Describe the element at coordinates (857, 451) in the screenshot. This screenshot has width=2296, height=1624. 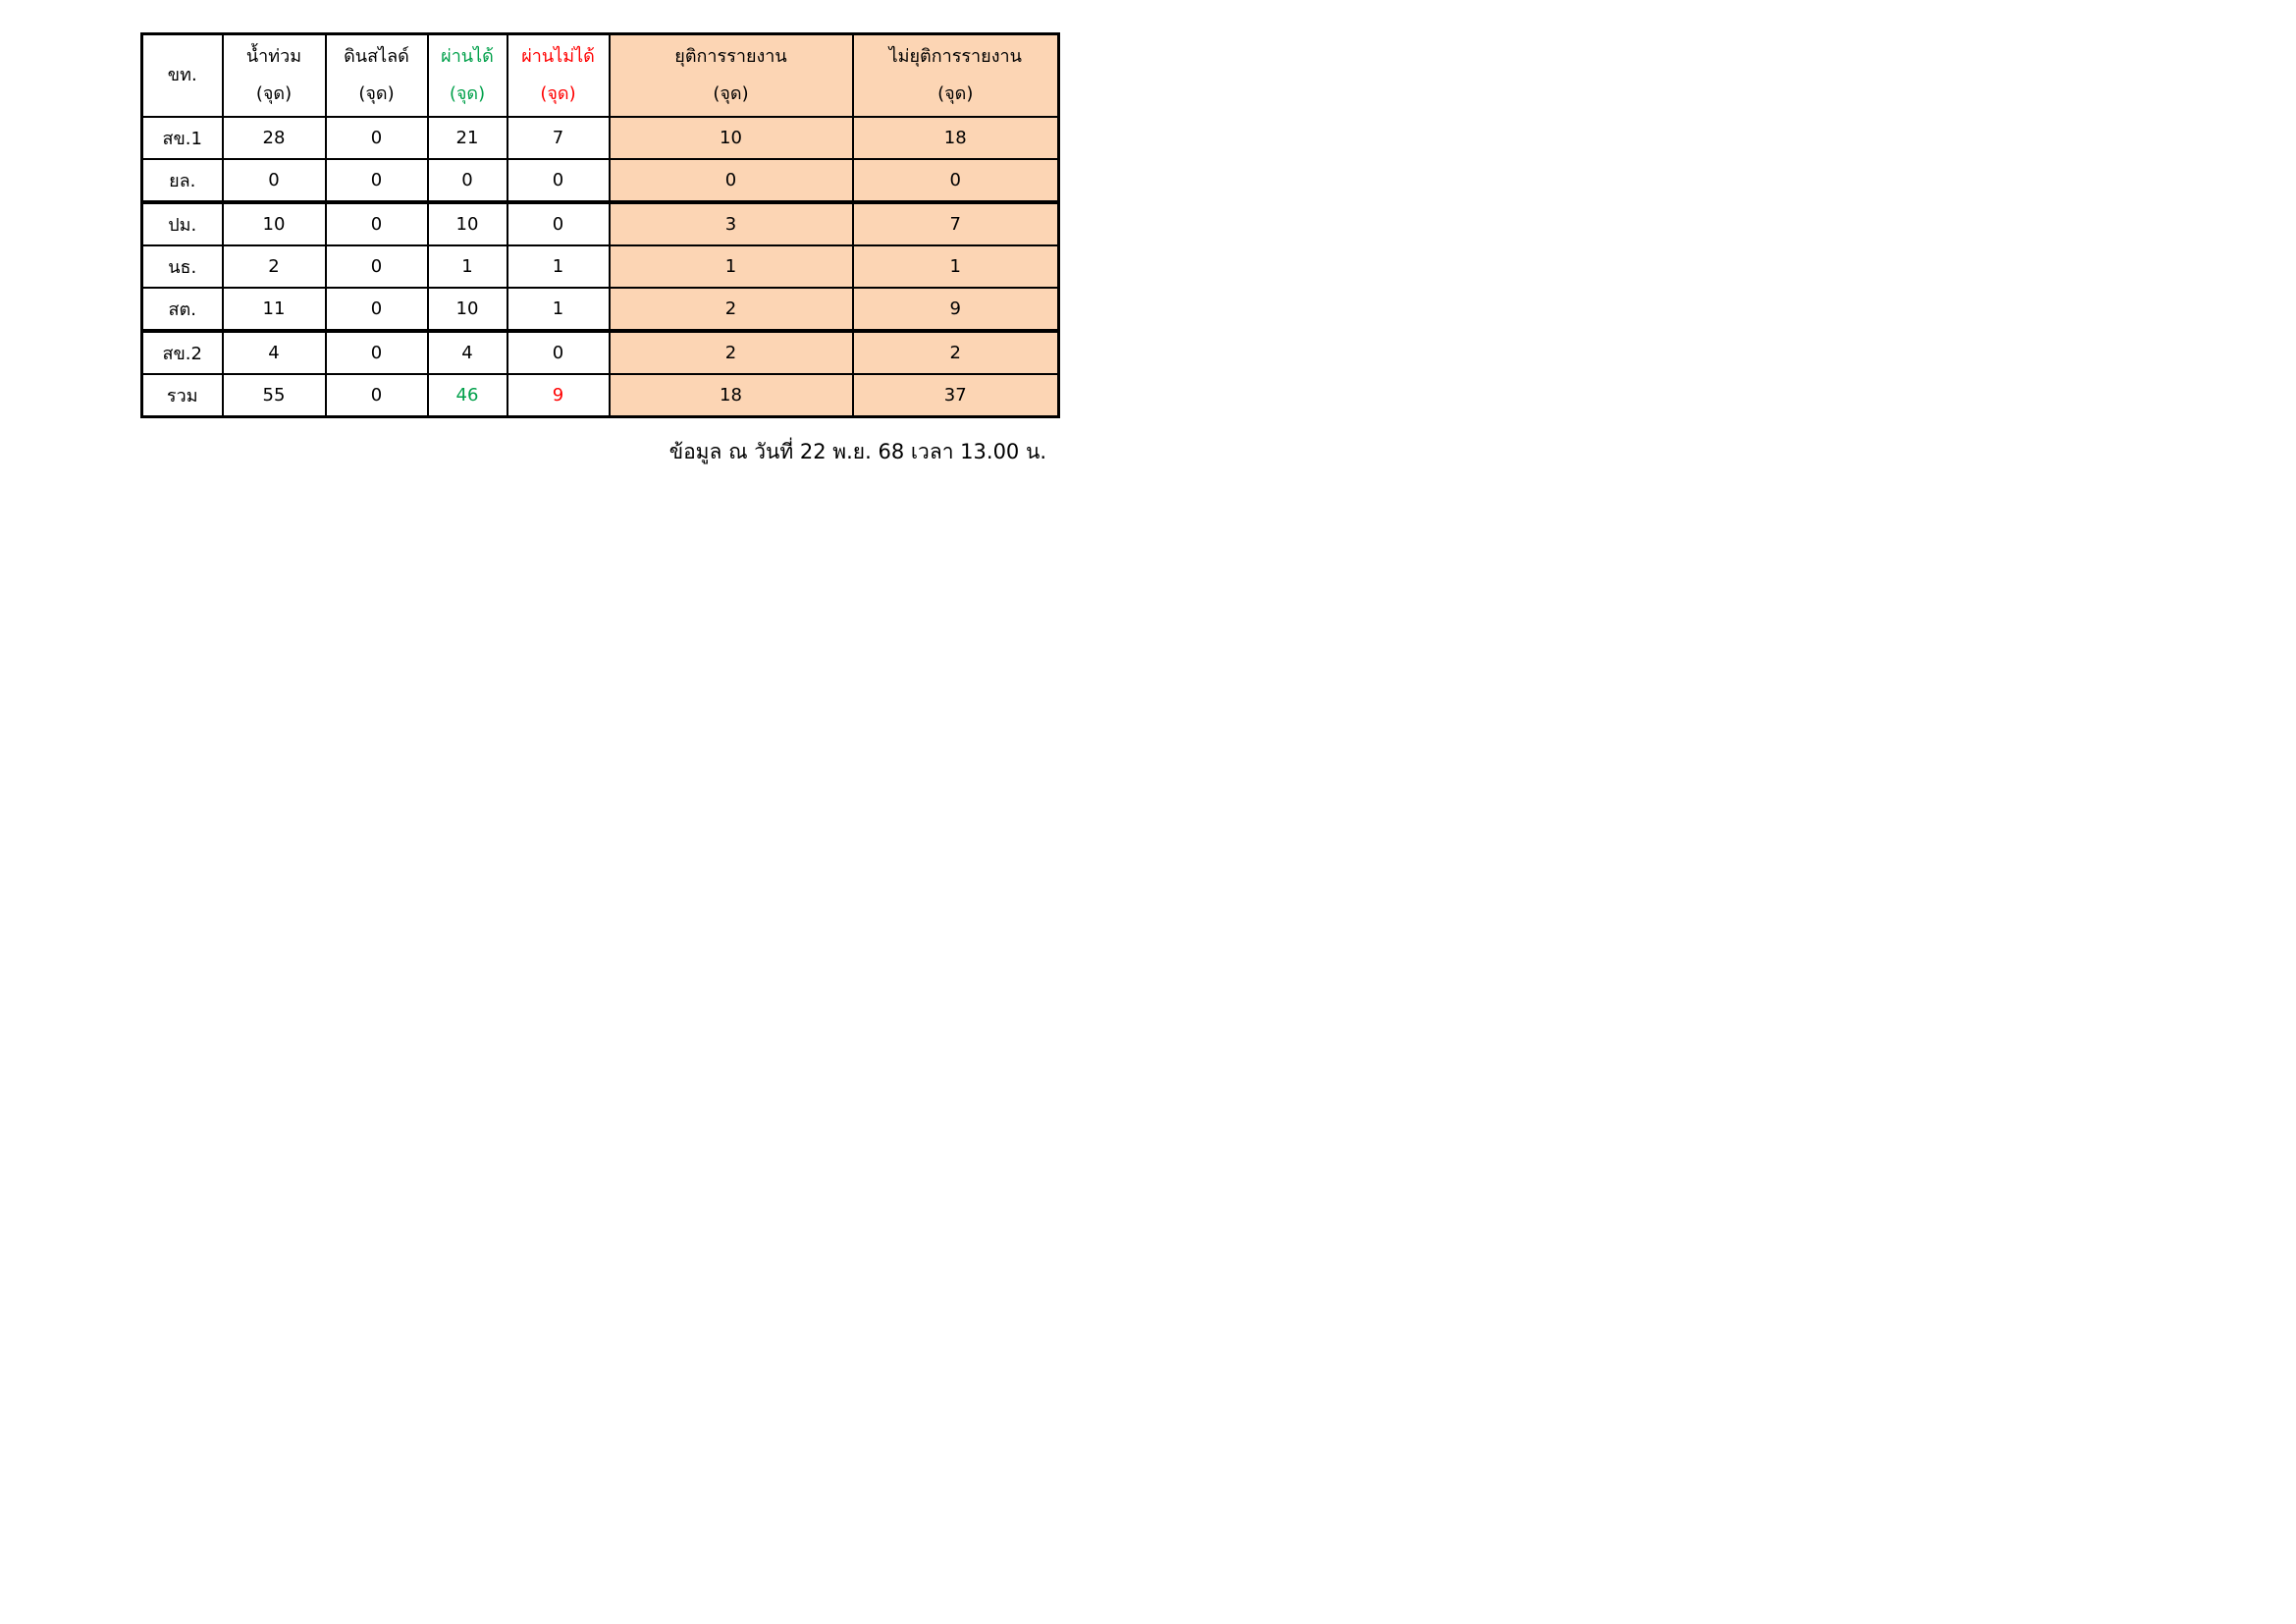
I see `data-timestamp: ข้อมูล ณ วันที่ 22 พ.ย. 68 เวลา 13.00 น.` at that location.